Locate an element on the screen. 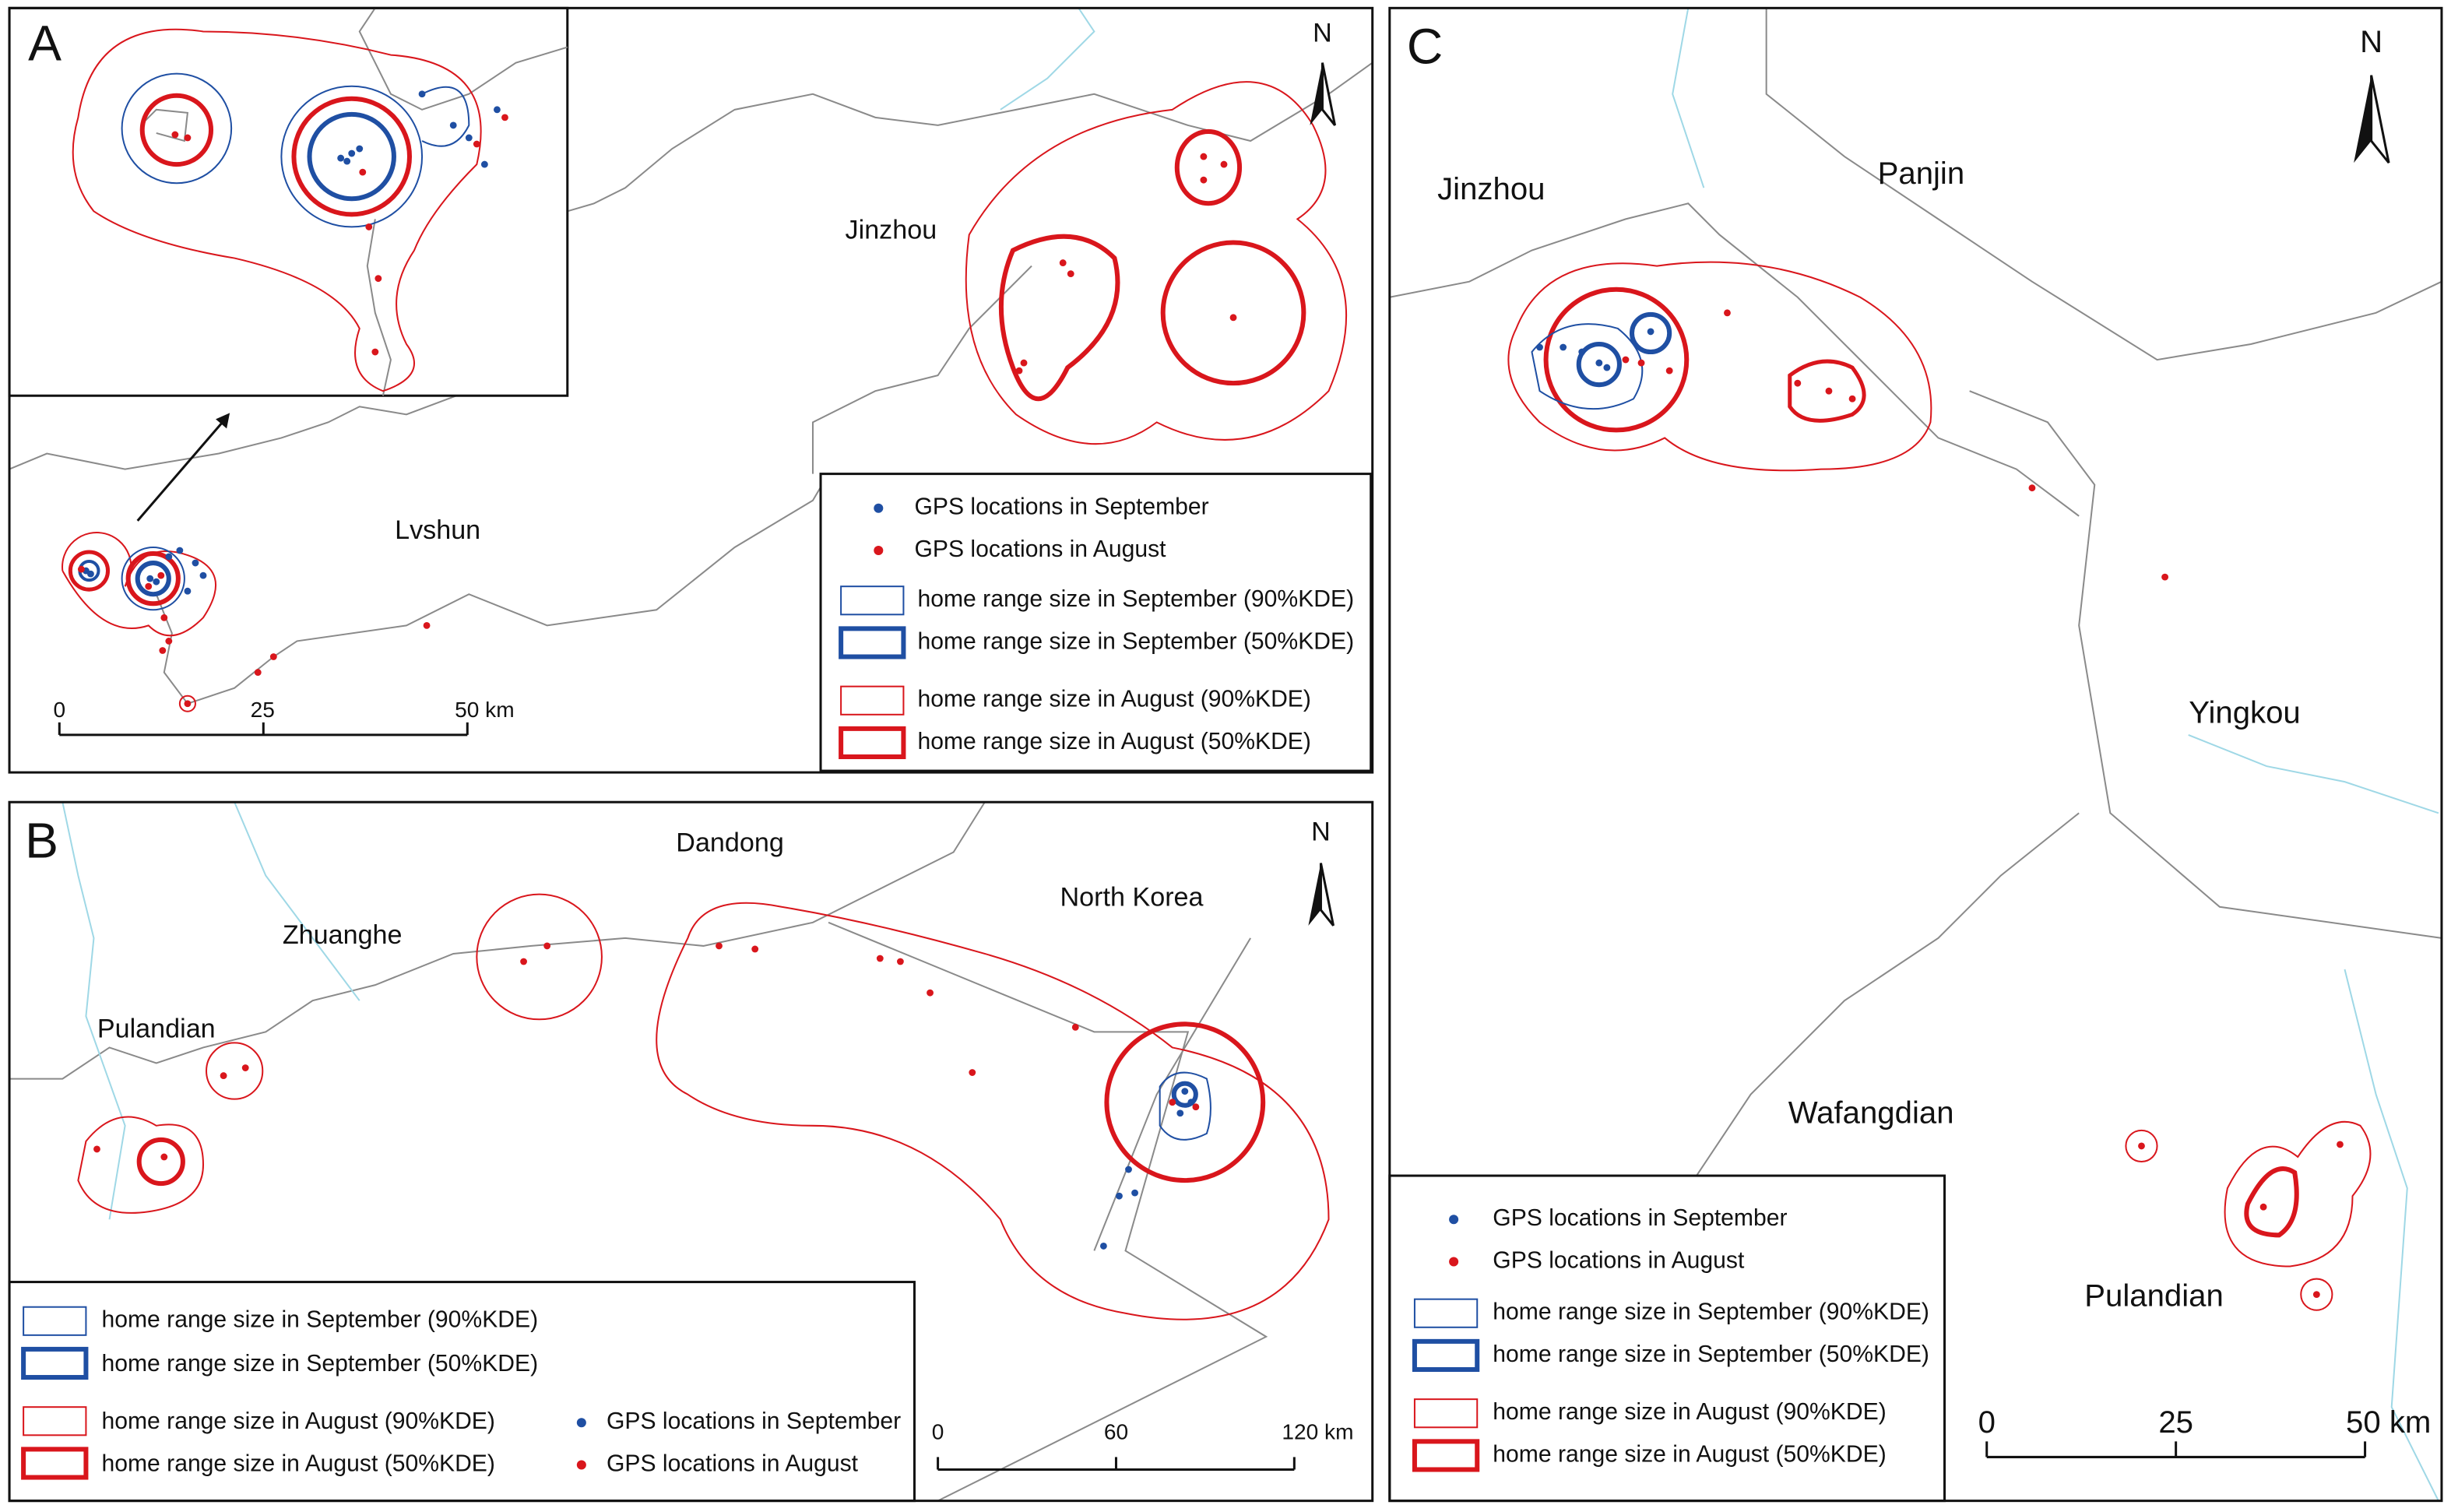 The height and width of the screenshot is (1512, 2451). place-name: Zhuanghe is located at coordinates (343, 935).